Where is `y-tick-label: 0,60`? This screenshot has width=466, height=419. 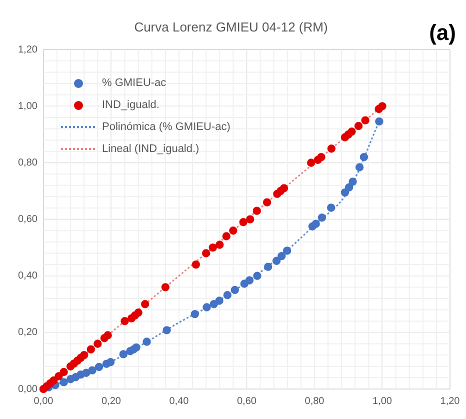
y-tick-label: 0,60 is located at coordinates (28, 220).